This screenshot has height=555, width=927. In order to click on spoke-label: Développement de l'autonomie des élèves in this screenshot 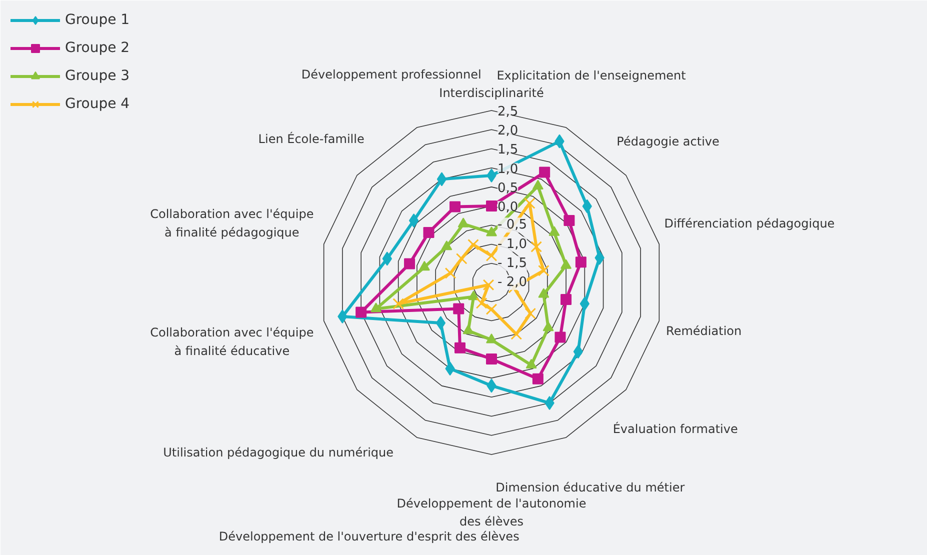, I will do `click(491, 512)`.